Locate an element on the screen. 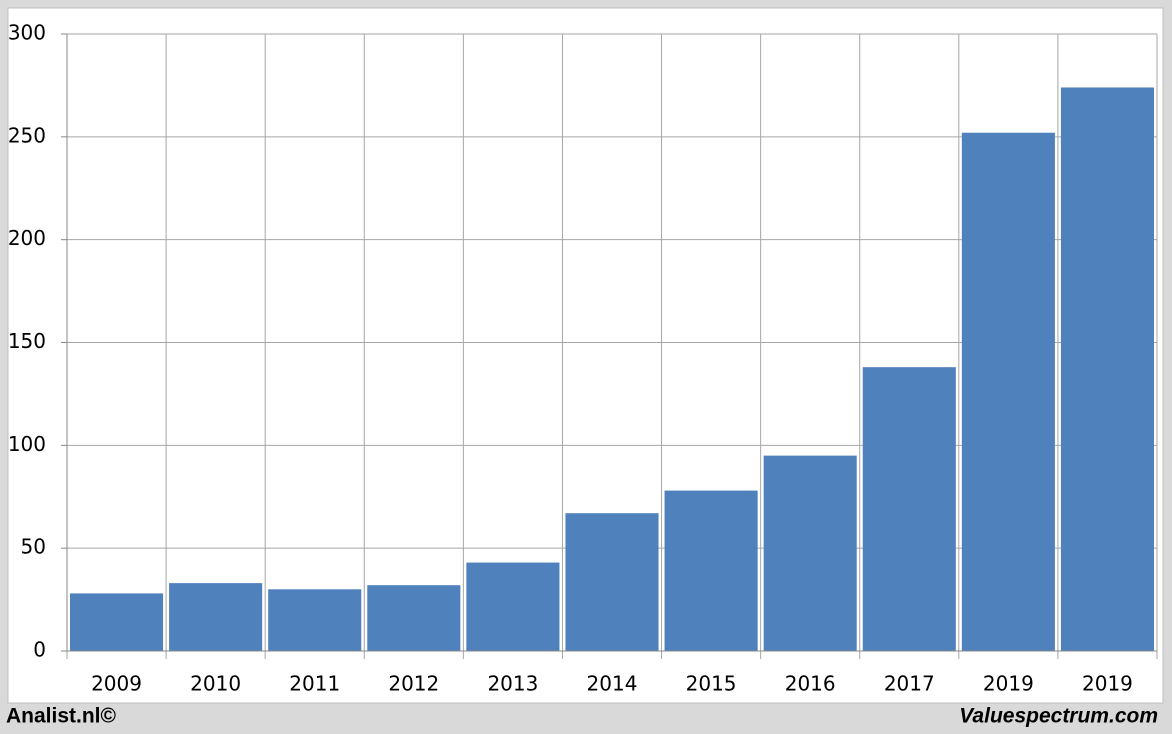  y-tick-label: 0 is located at coordinates (39, 650).